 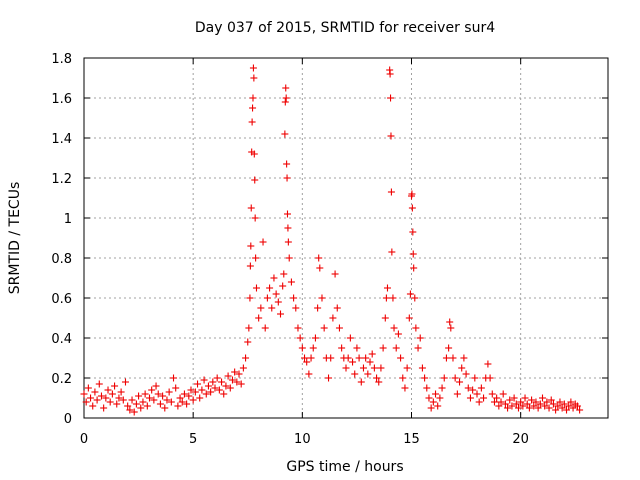 I want to click on y-tick-label: 1.8, so click(x=61, y=59).